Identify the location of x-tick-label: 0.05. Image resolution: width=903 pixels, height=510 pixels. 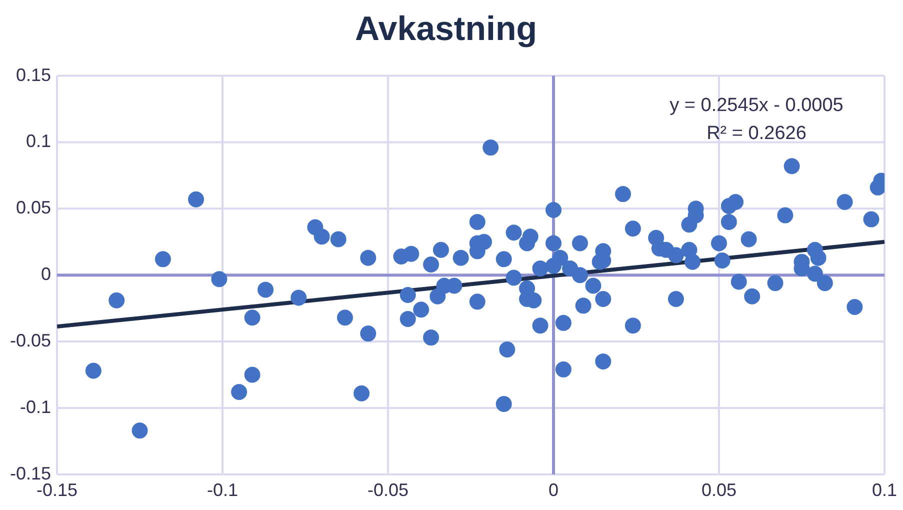
(719, 490).